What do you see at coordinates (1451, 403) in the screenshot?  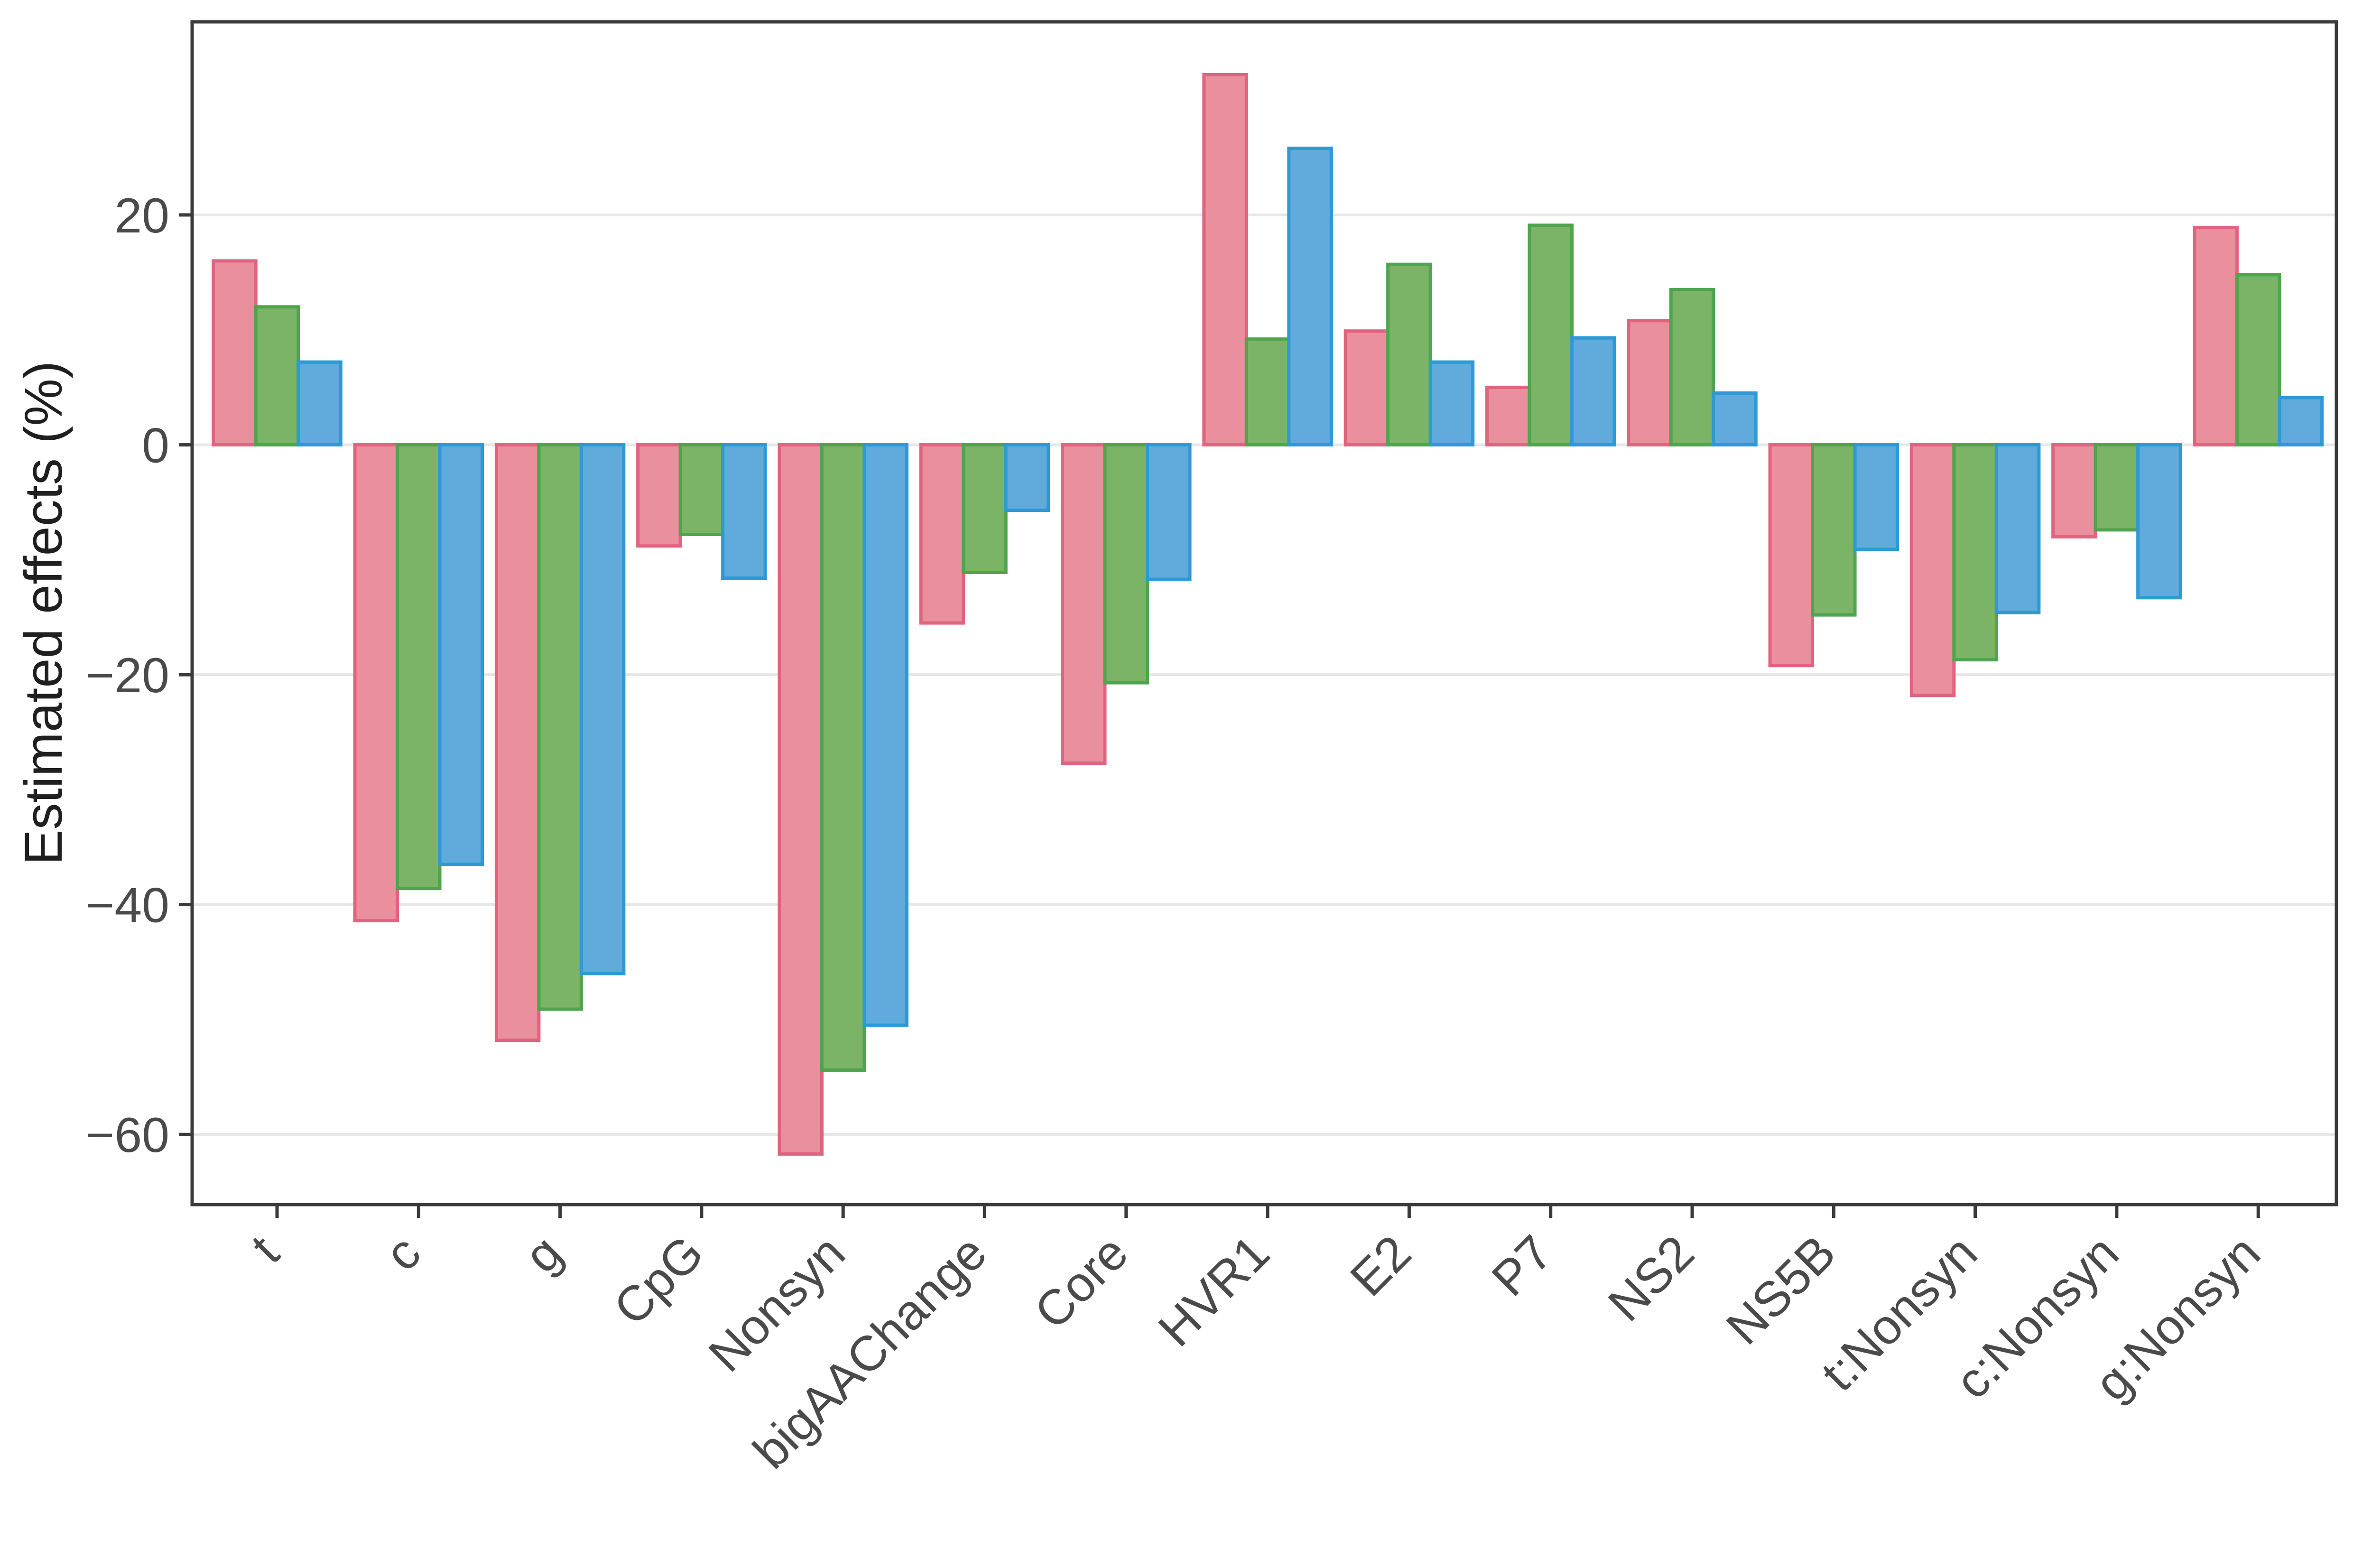 I see `bar-E2-3a` at bounding box center [1451, 403].